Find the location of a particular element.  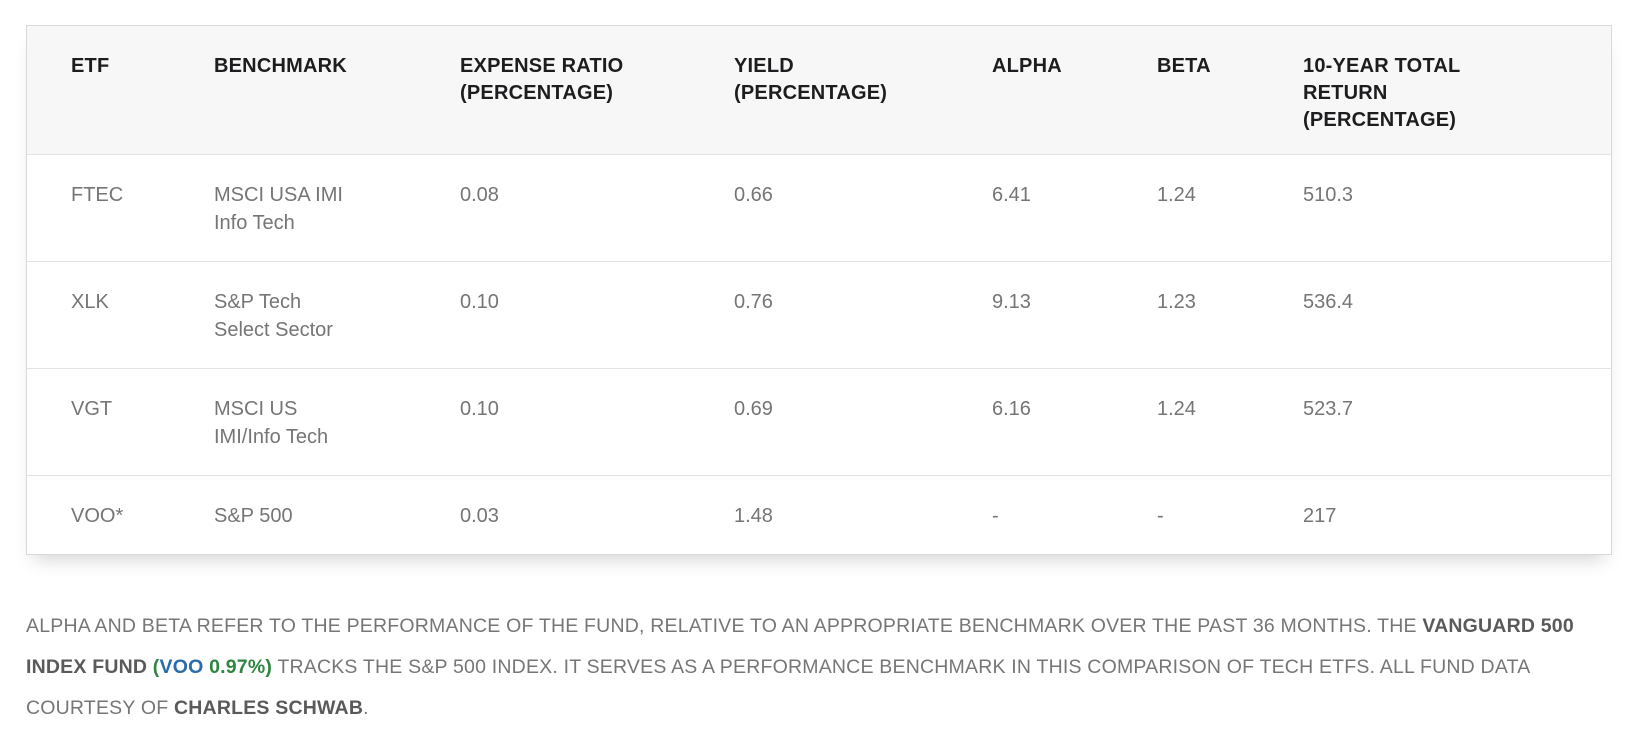

cell-alpha: 6.41 is located at coordinates (1074, 208).